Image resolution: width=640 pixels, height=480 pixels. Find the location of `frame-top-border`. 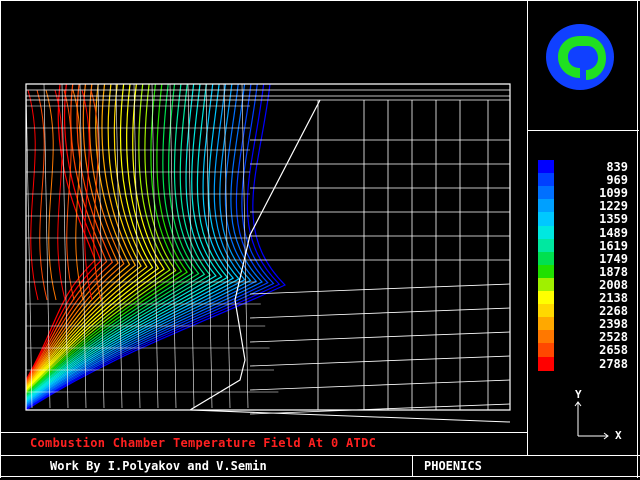

frame-top-border is located at coordinates (320, 0).